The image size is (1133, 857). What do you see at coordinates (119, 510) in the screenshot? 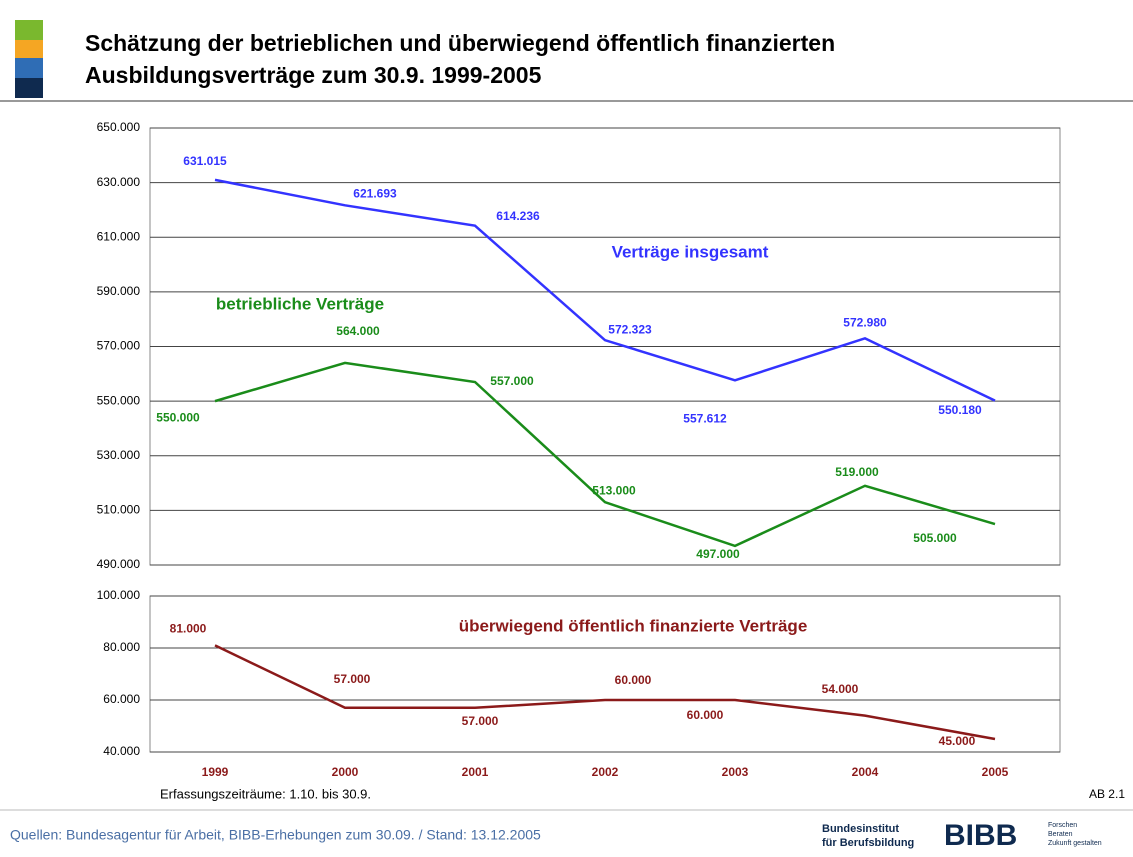
I see `y-tick-label: 510.000` at bounding box center [119, 510].